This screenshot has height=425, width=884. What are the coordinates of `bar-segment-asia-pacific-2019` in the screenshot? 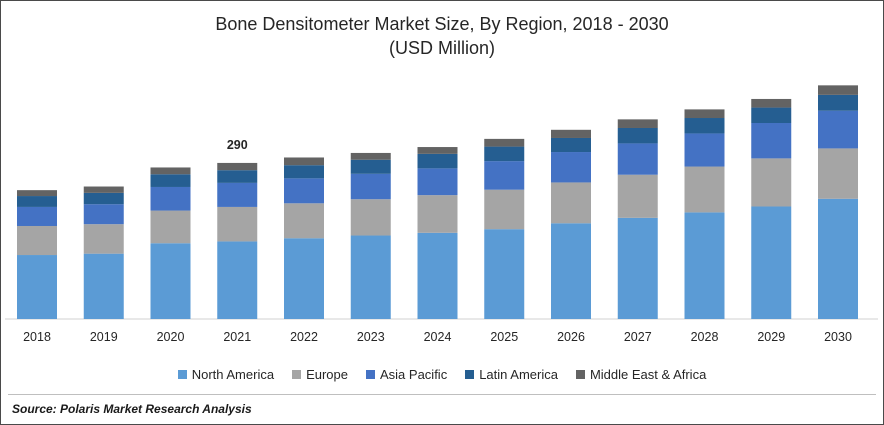 It's located at (103, 214).